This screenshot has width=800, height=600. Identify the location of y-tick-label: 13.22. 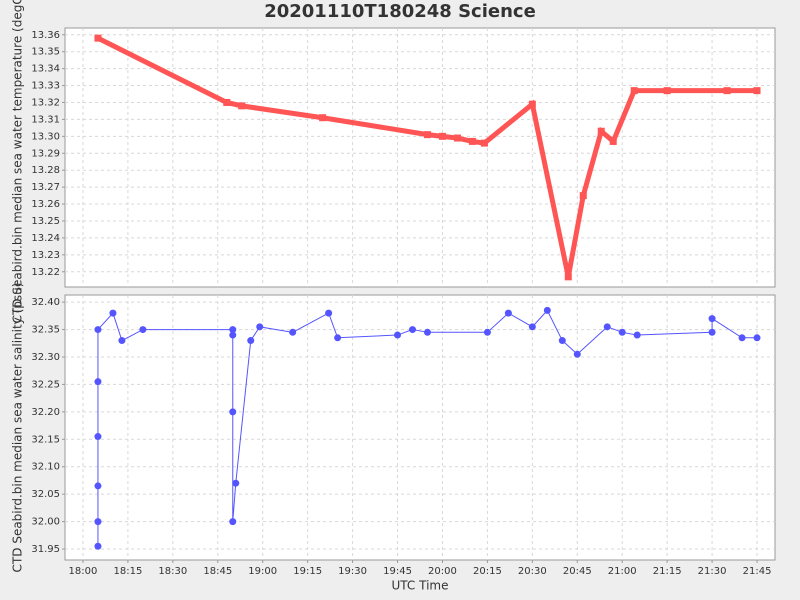
(45, 272).